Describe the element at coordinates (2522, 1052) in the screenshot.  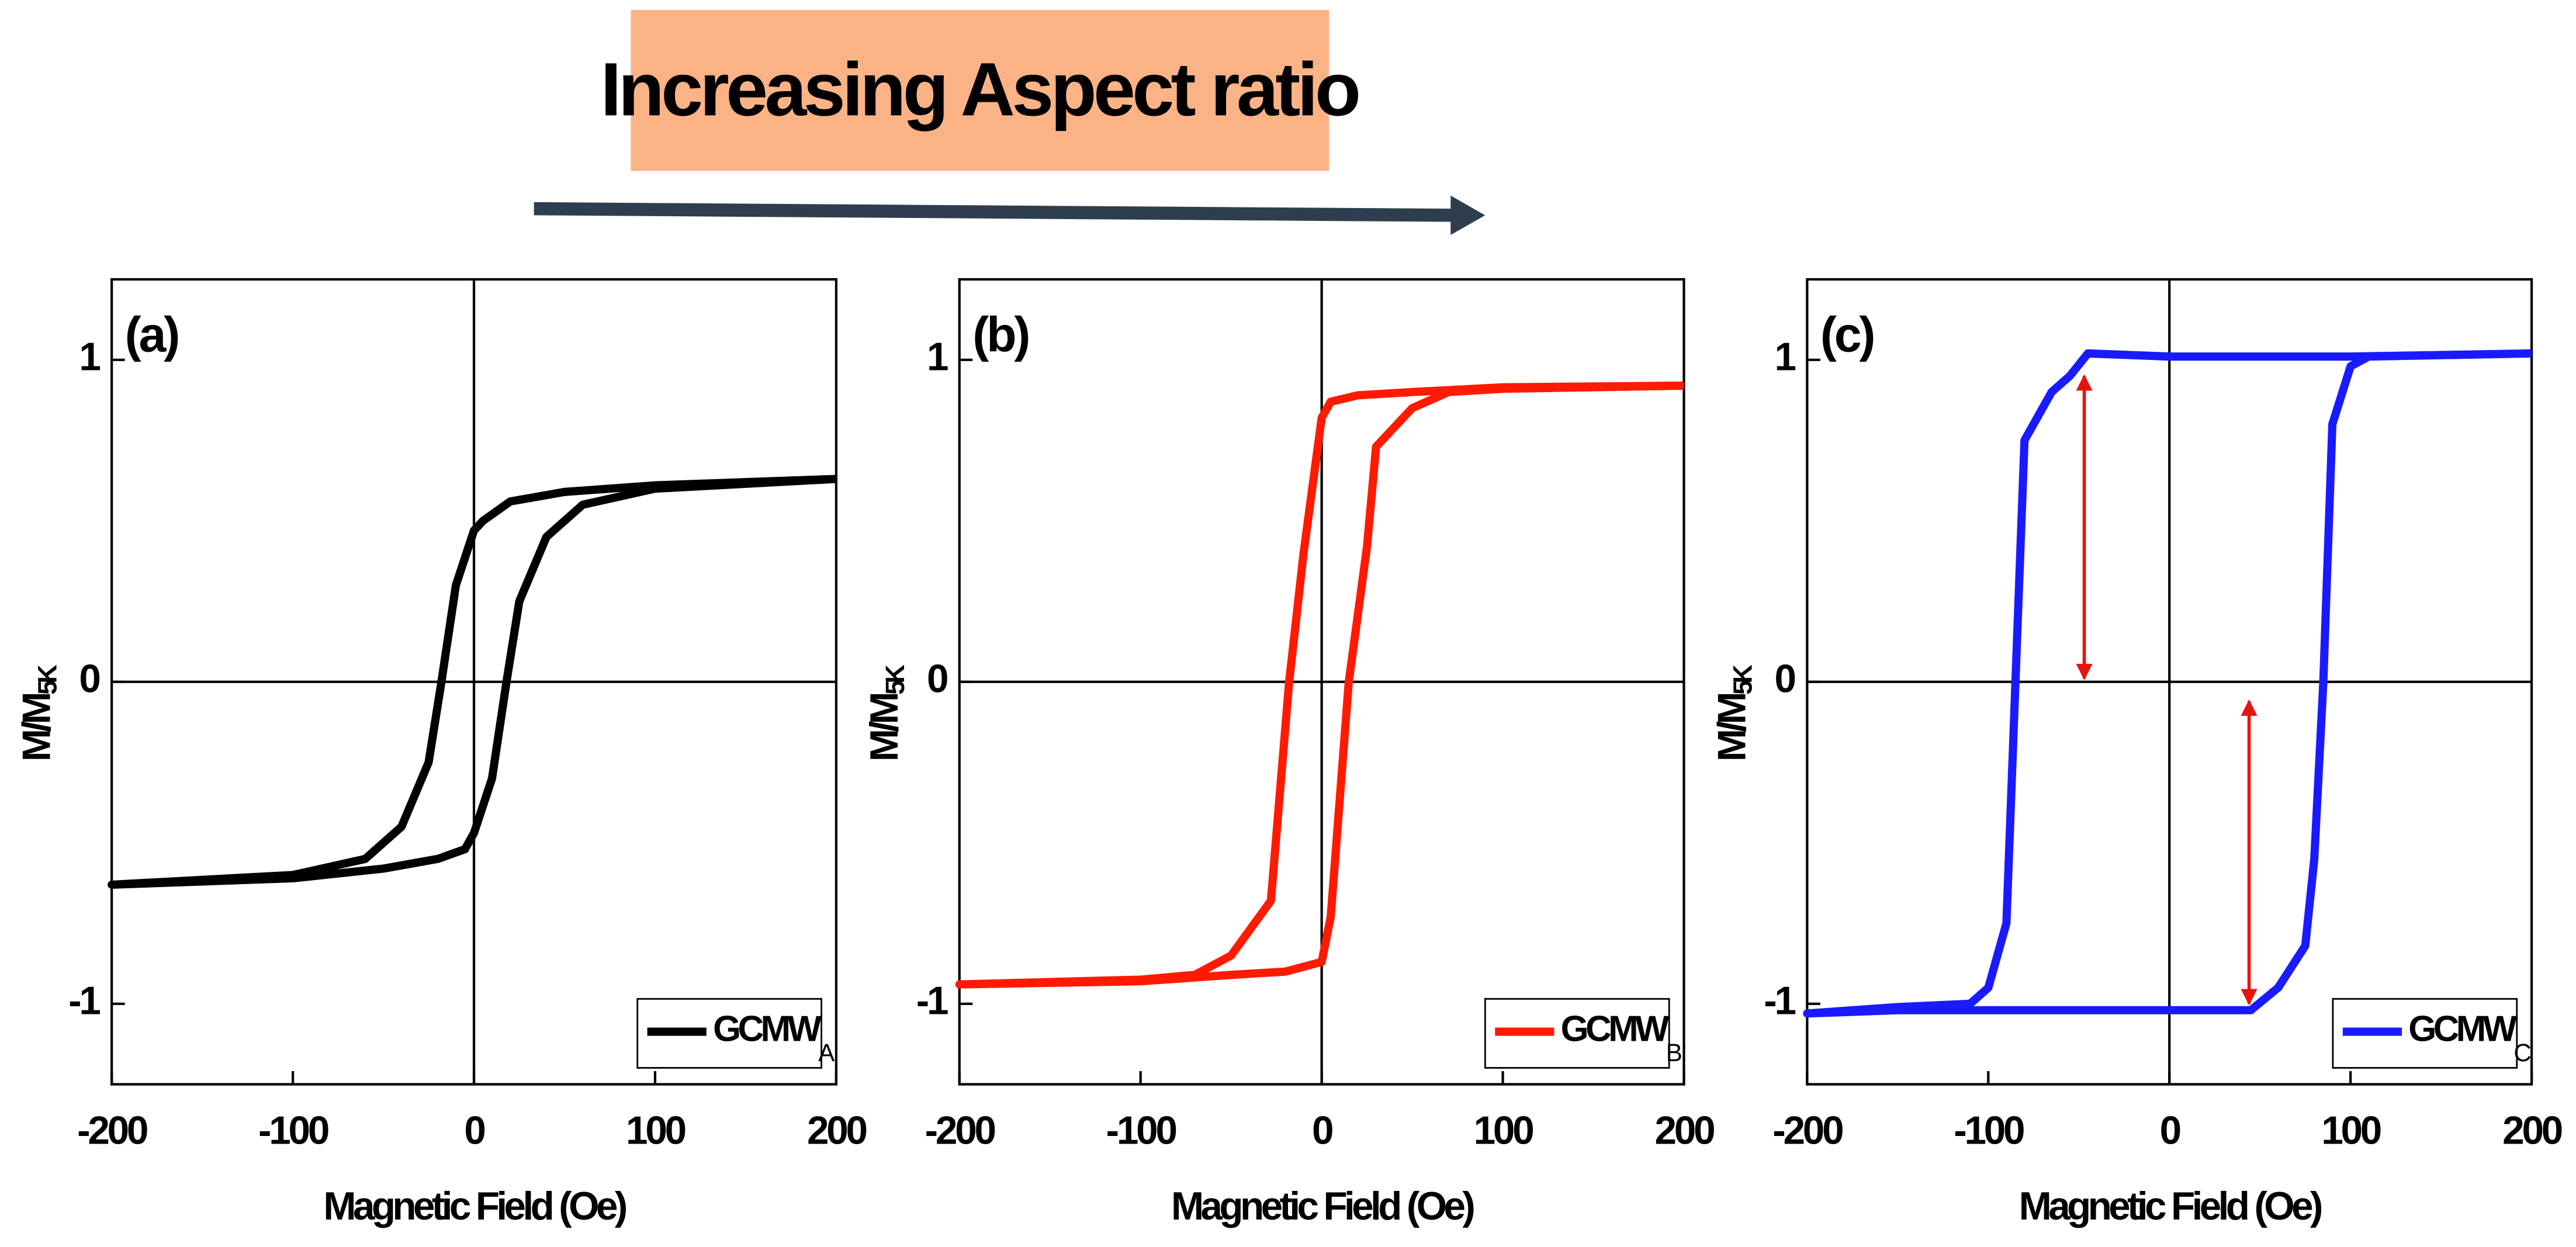
I see `legend-name-sub: C` at that location.